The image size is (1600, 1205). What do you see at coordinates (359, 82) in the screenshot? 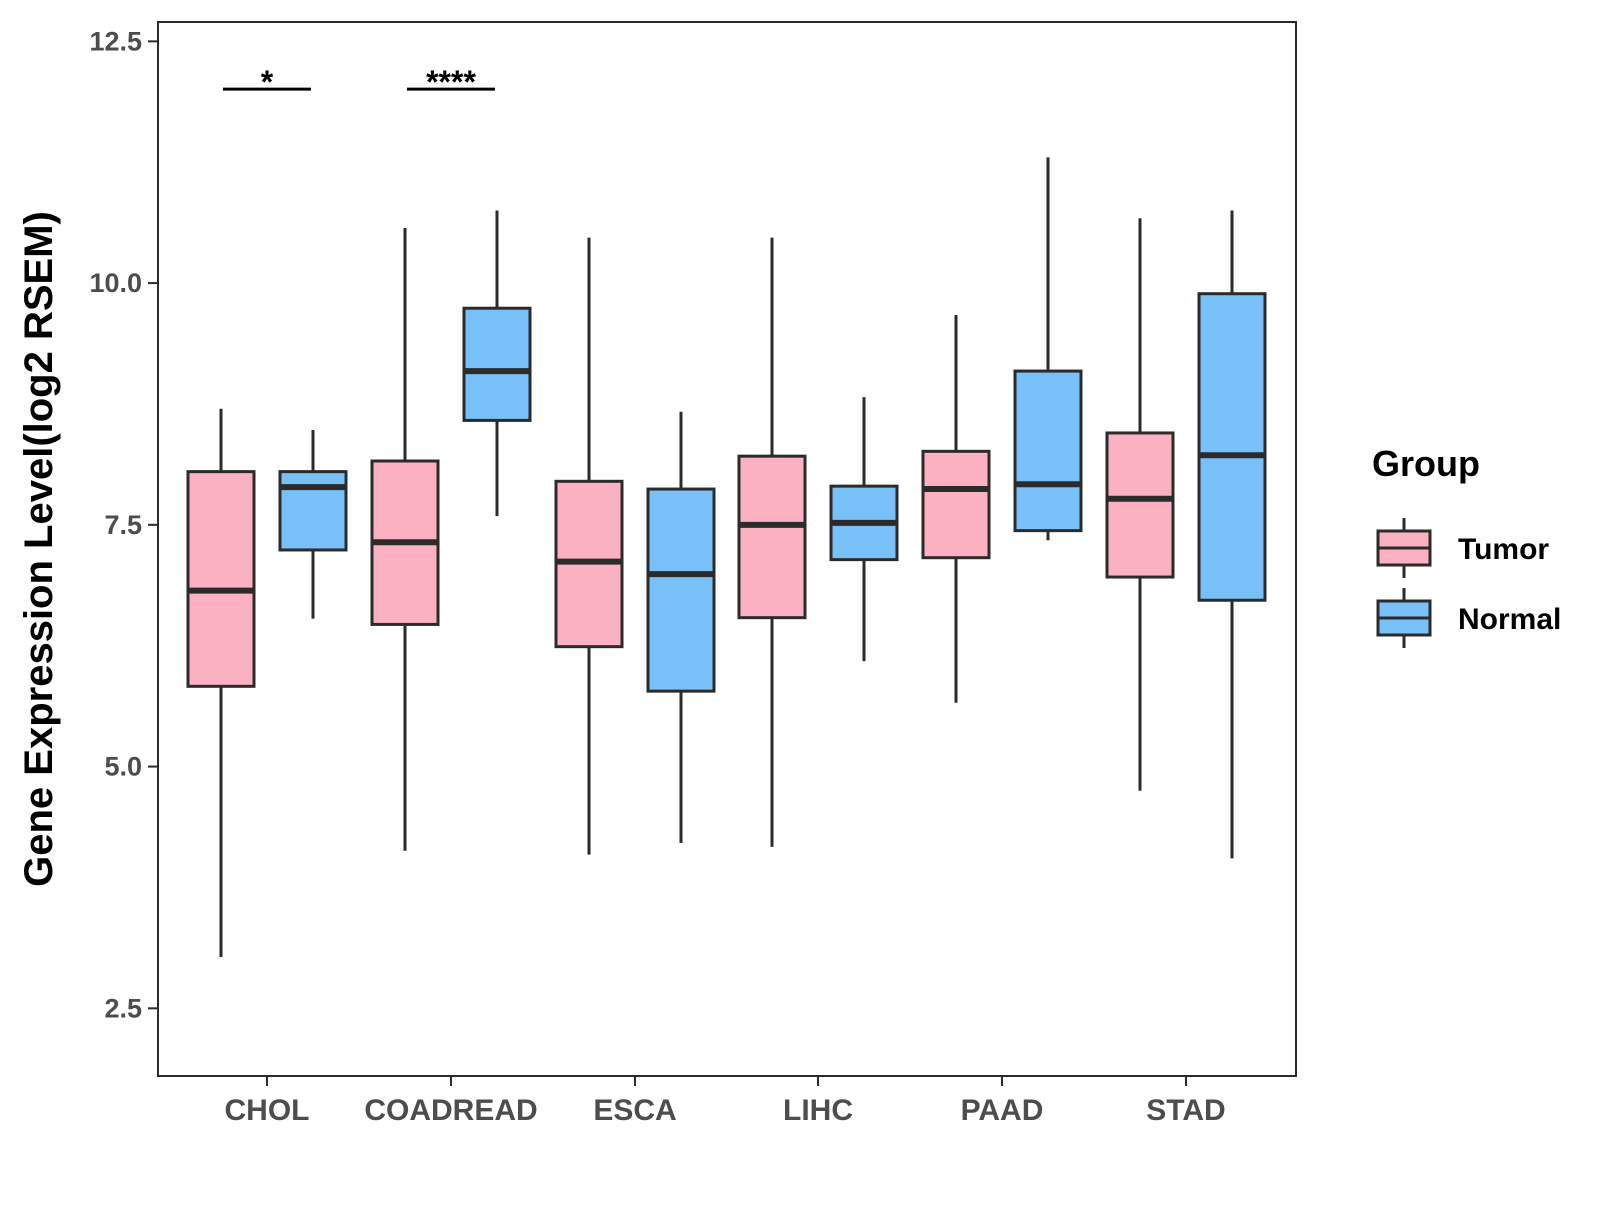
I see `significance-annotations: * ****` at bounding box center [359, 82].